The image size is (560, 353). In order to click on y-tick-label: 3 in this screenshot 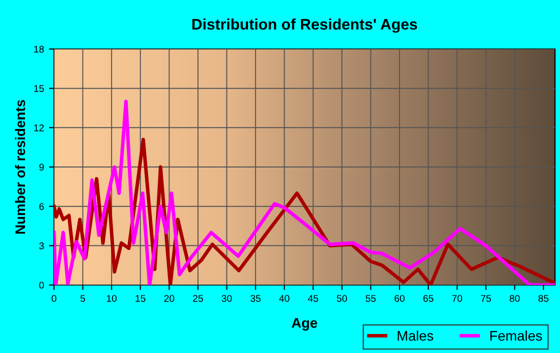, I will do `click(41, 246)`.